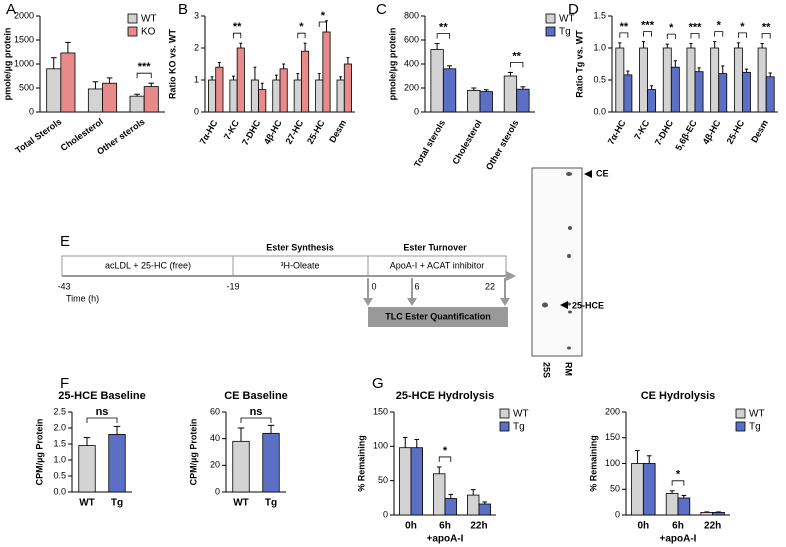 The image size is (786, 547). I want to click on x-tick-label: 7α-HC, so click(209, 132).